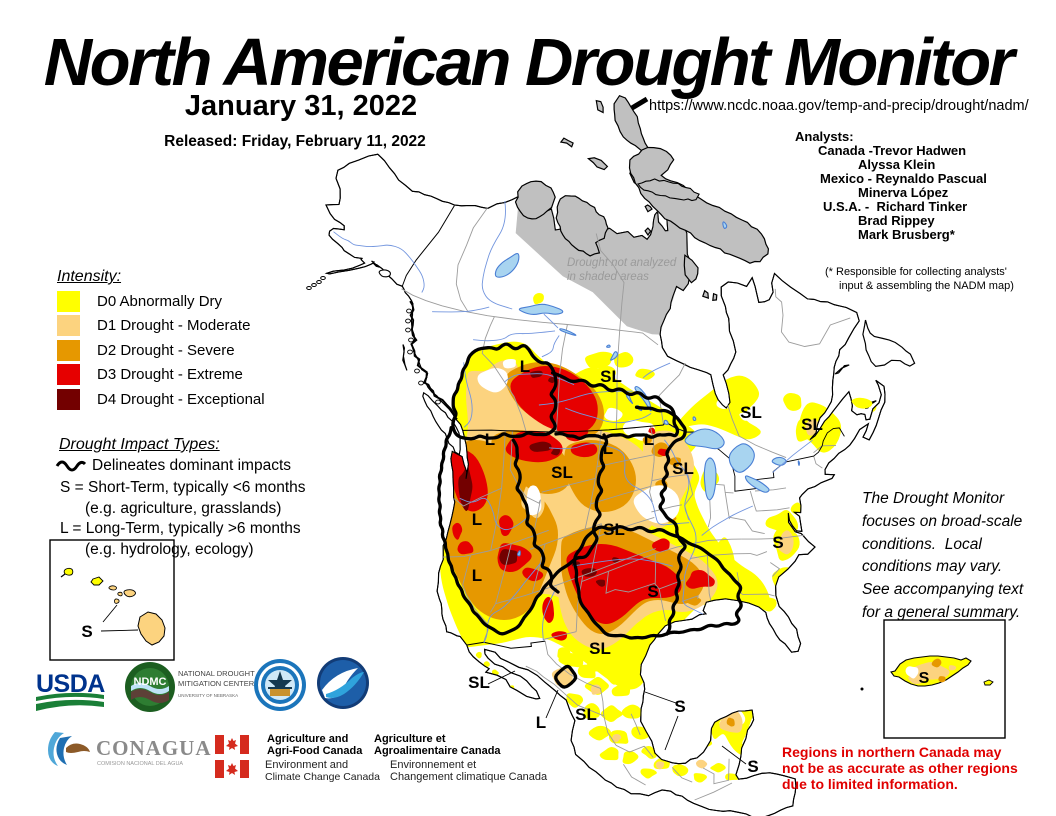 Image resolution: width=1056 pixels, height=816 pixels. What do you see at coordinates (140, 764) in the screenshot?
I see `svg-text: COMISION NACIONAL DEL AGUA` at bounding box center [140, 764].